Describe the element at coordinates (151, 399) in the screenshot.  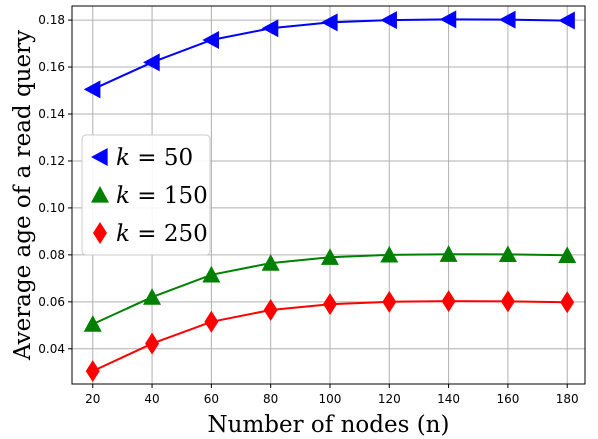
I see `x-tick-label: 40` at that location.